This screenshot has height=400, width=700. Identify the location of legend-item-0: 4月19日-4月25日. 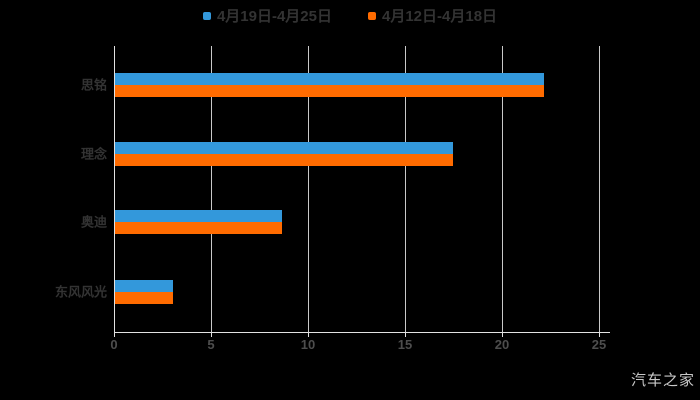
(267, 16).